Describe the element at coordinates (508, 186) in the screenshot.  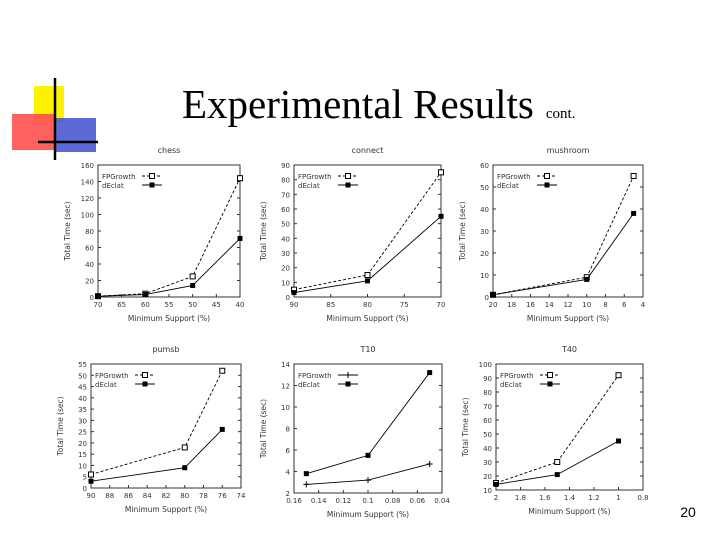
I see `chart-2-legend-label: dEclat` at that location.